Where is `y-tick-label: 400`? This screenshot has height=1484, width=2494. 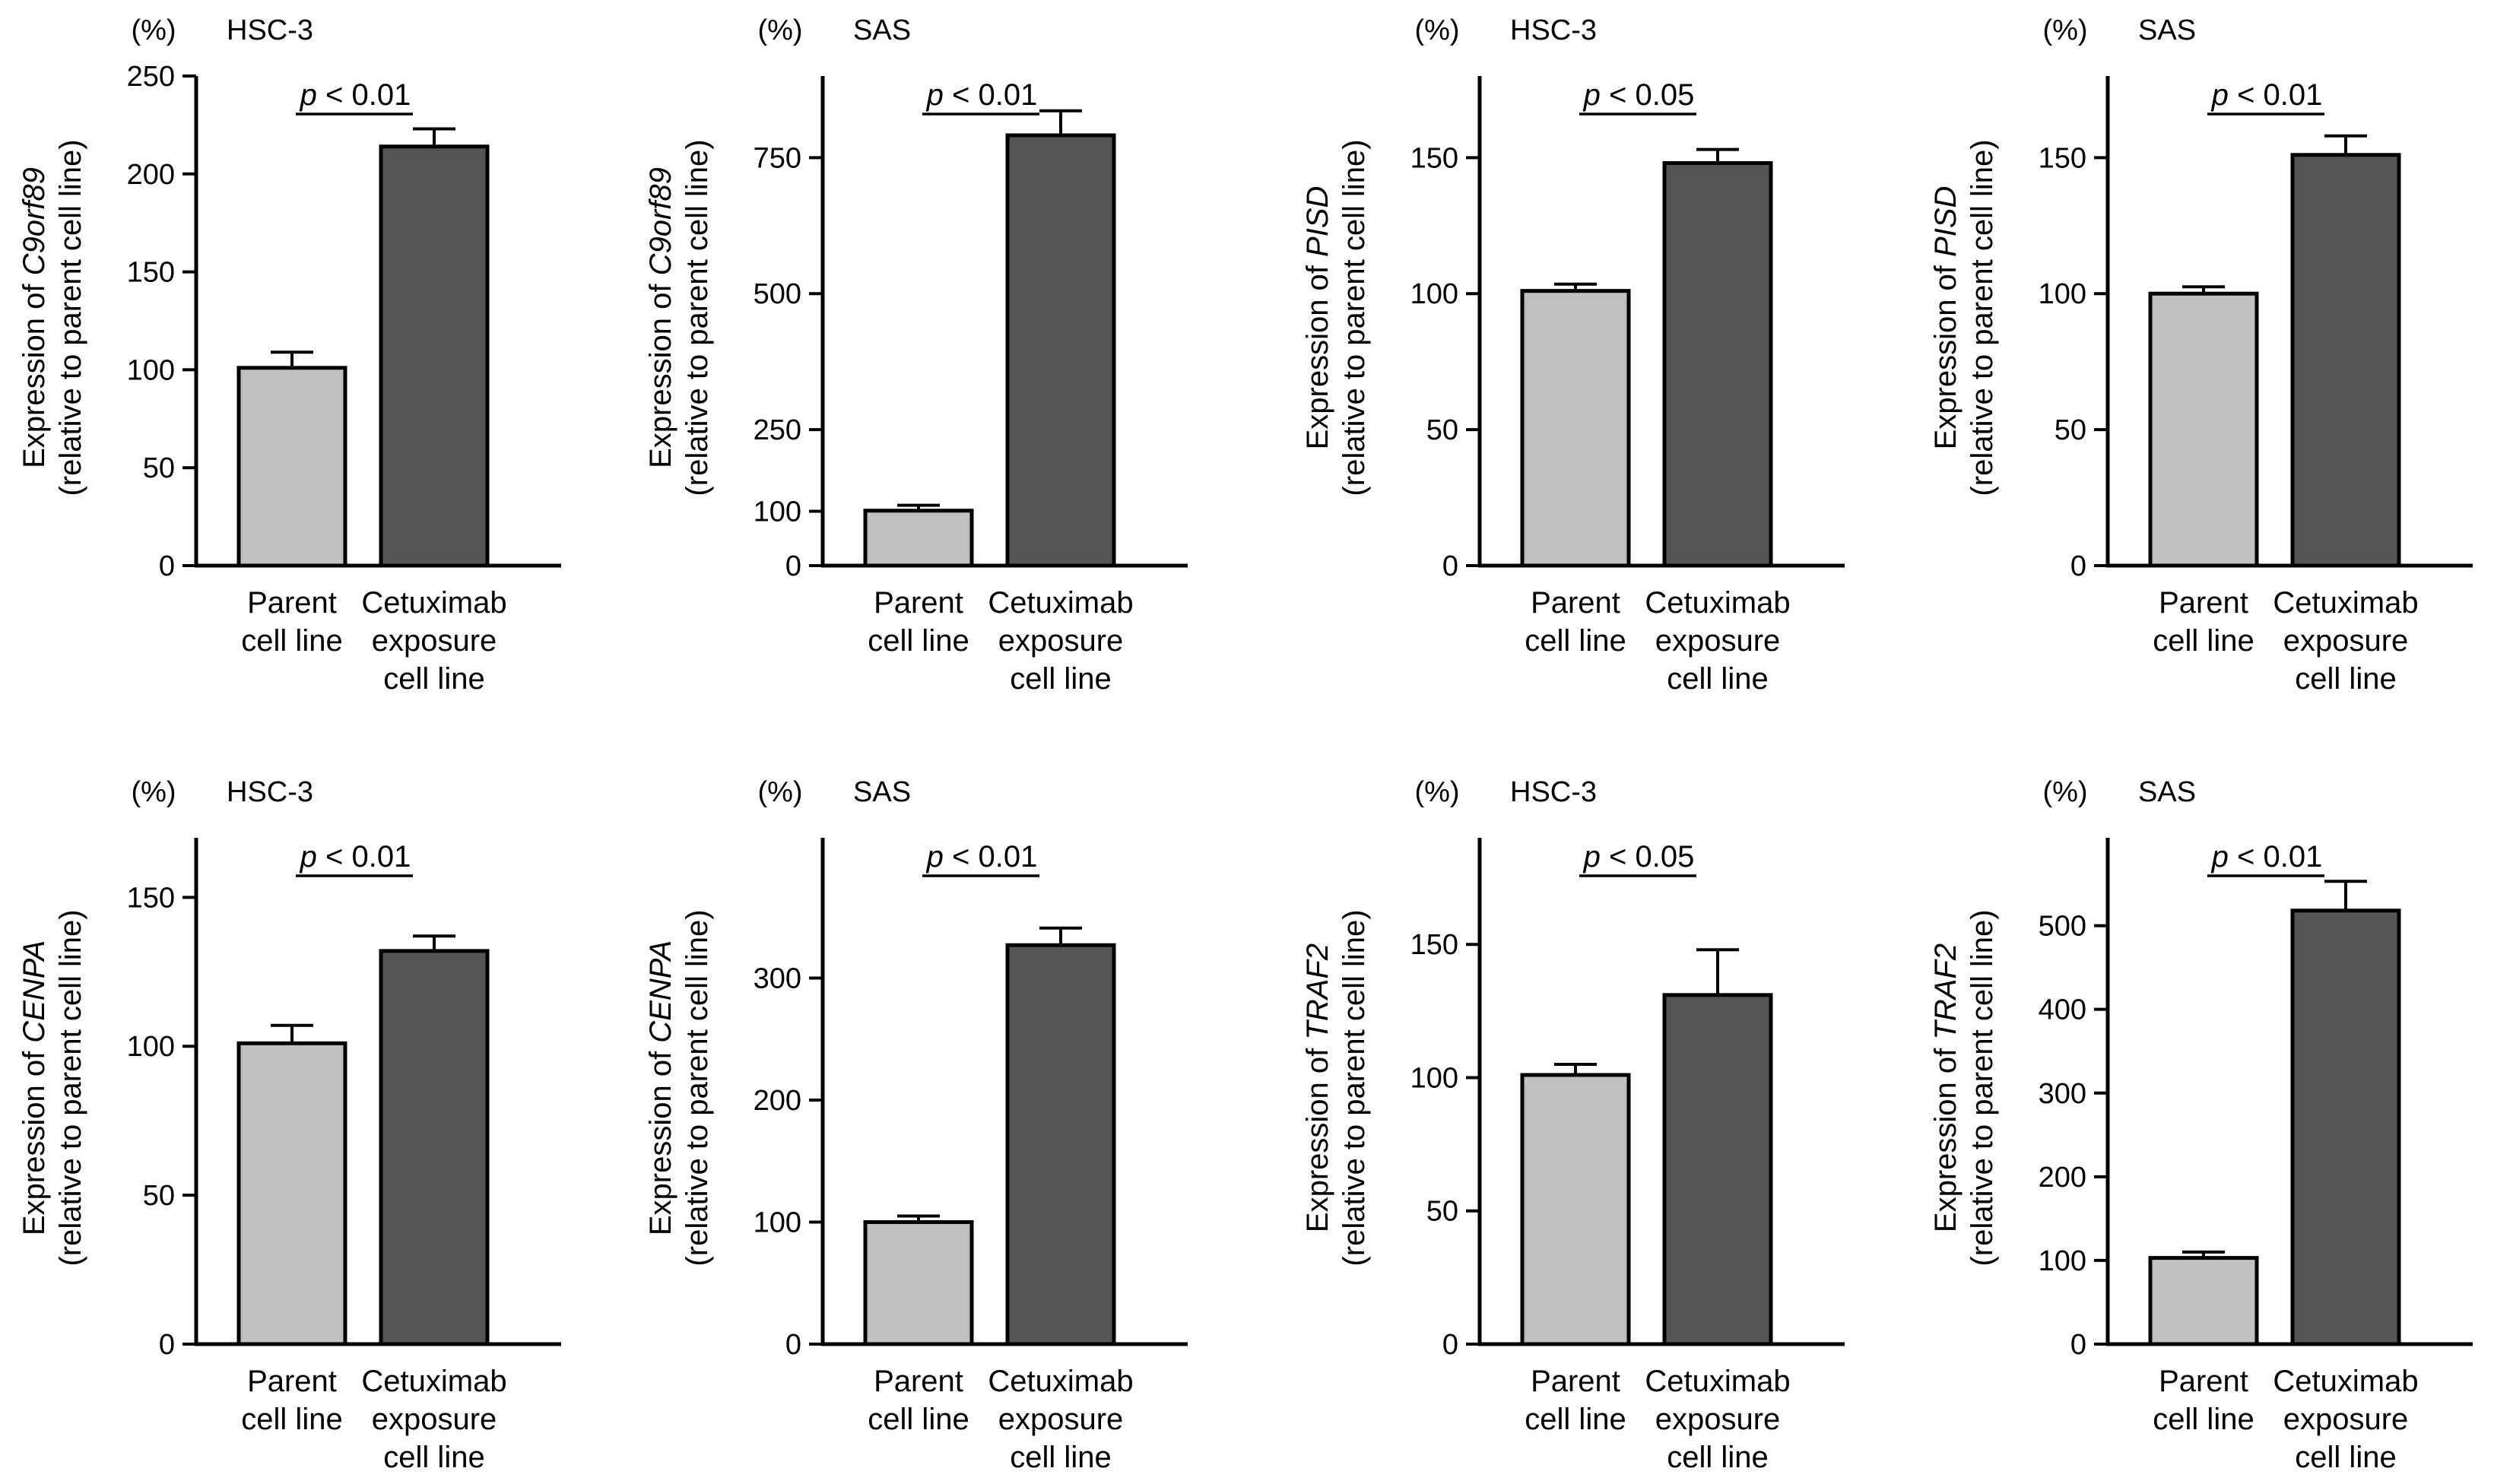 y-tick-label: 400 is located at coordinates (2063, 1010).